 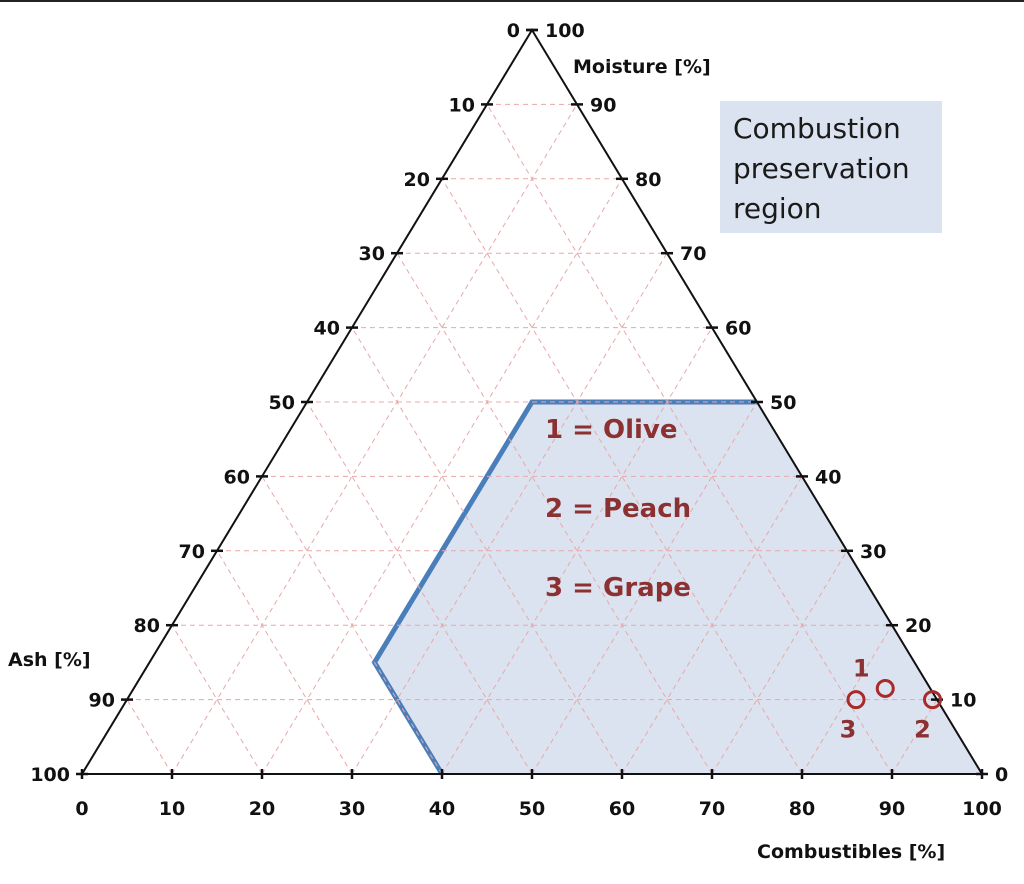 I want to click on left-axis-tick-label: 10, so click(x=462, y=105).